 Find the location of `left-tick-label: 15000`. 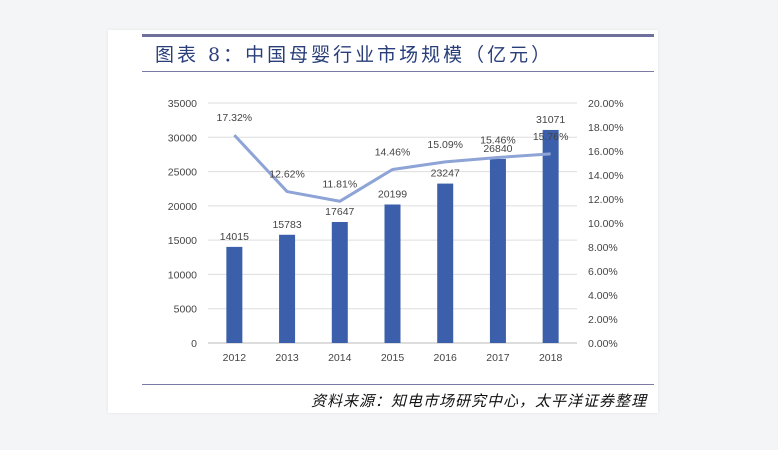

left-tick-label: 15000 is located at coordinates (182, 241).